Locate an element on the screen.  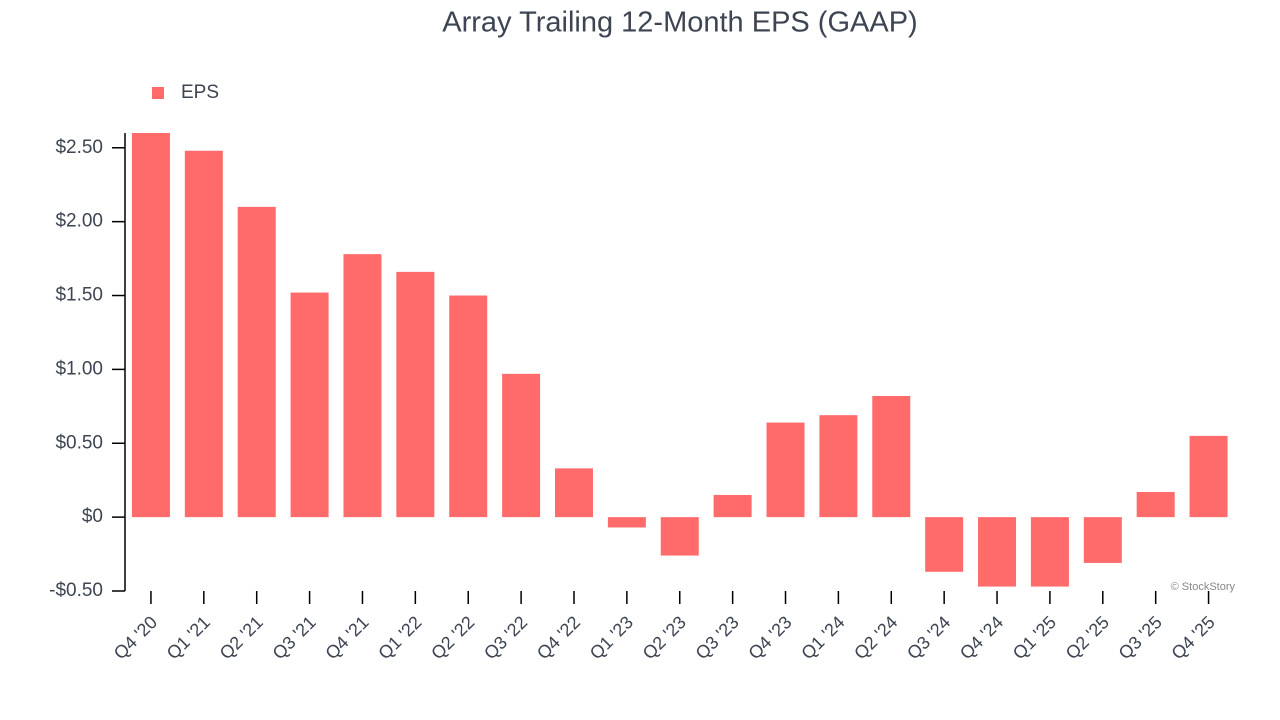
x-tick-label: Q4 '24 is located at coordinates (981, 637).